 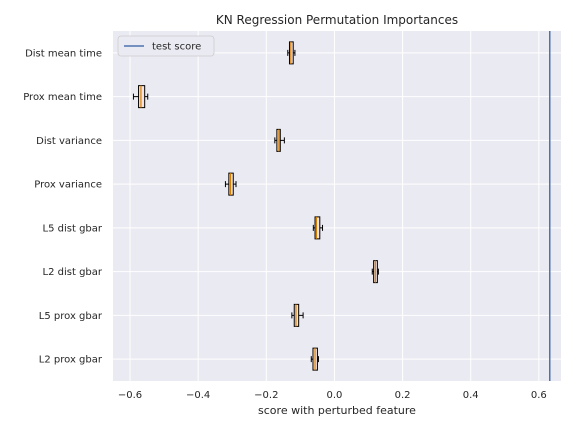 I want to click on boxplot-dist-mean-time, so click(x=291, y=53).